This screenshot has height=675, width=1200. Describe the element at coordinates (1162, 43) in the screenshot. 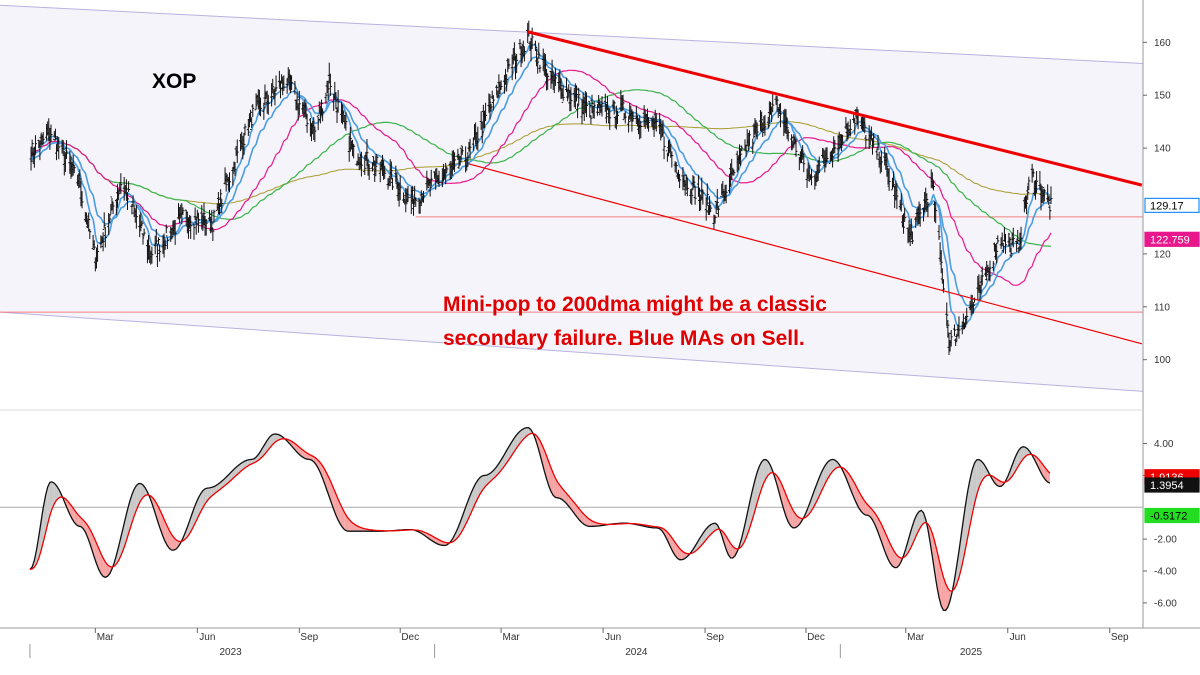

I see `price-tick-label: 160` at that location.